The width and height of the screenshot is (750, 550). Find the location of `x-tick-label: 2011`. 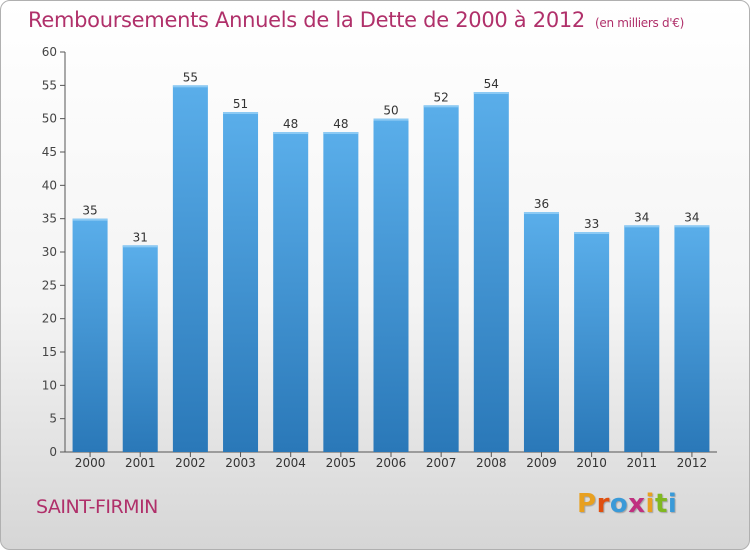

x-tick-label: 2011 is located at coordinates (641, 463).